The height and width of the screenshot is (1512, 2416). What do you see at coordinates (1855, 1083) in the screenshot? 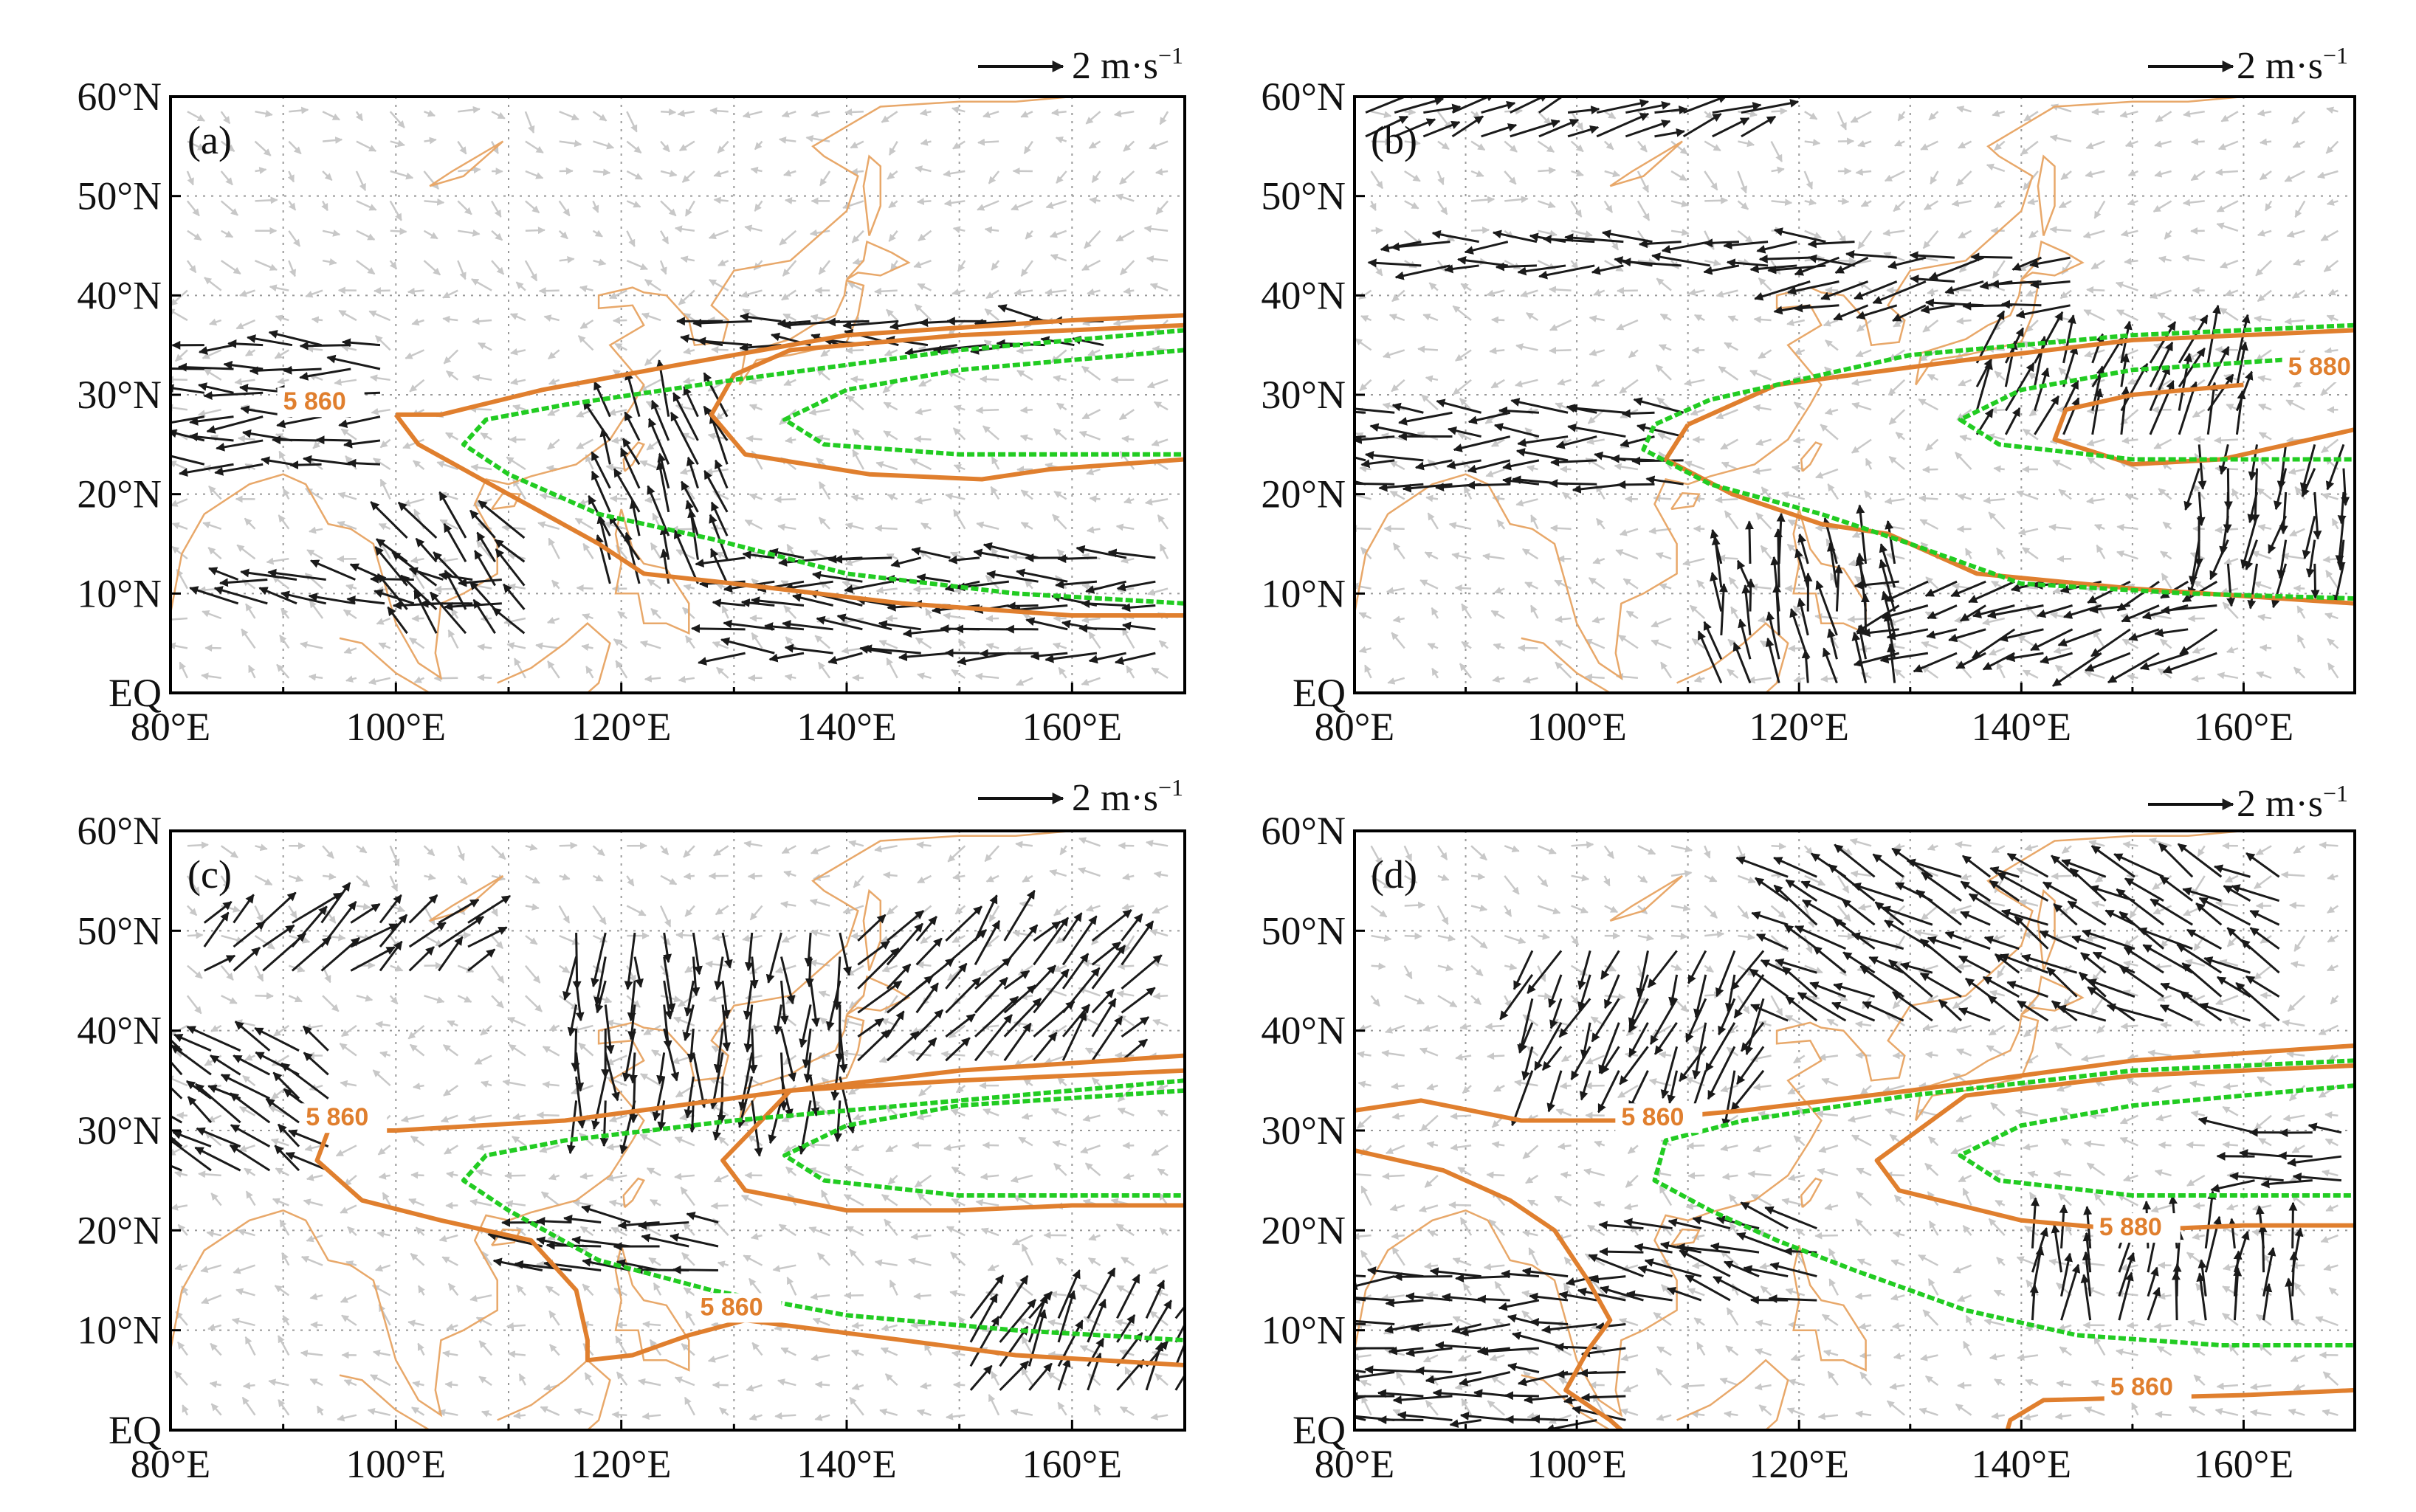
I see `contour-orange` at bounding box center [1855, 1083].